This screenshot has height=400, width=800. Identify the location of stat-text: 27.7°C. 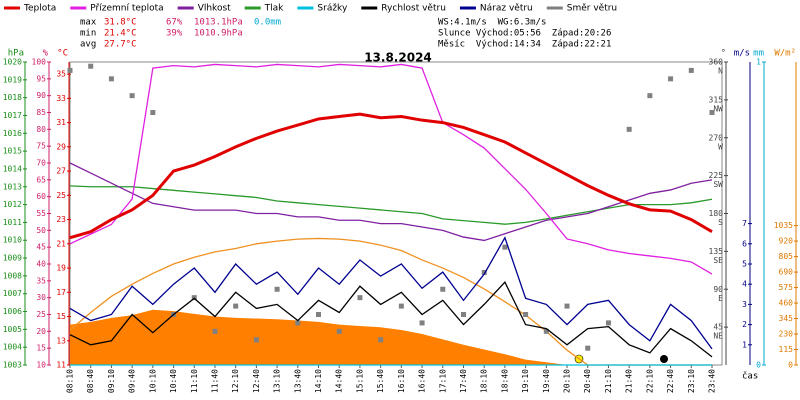
(120, 45).